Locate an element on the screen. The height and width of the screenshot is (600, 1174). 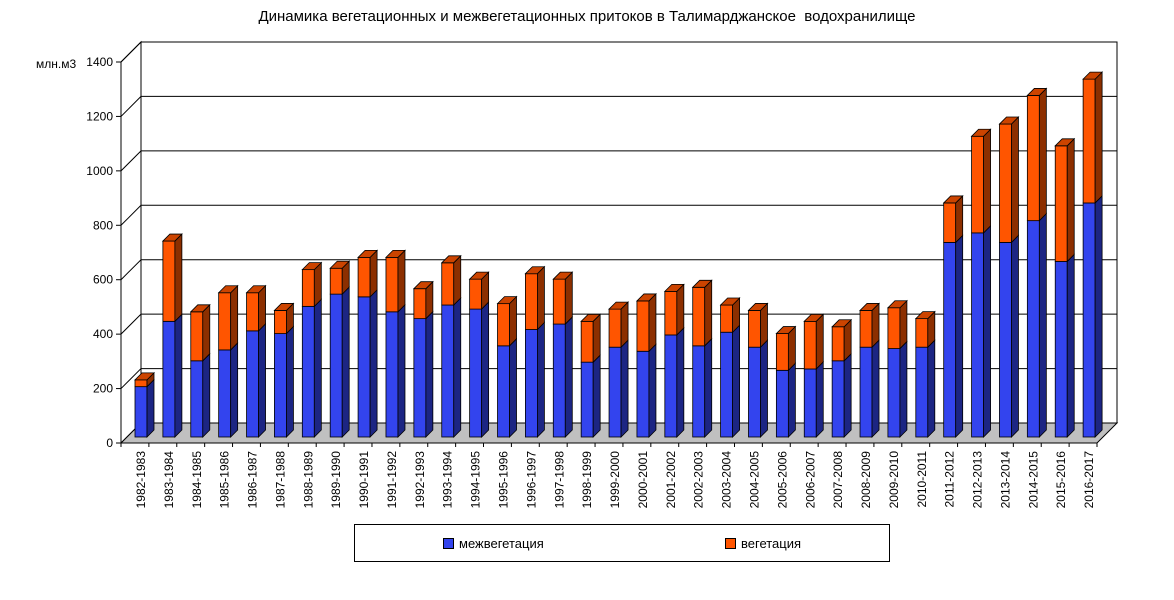
x-tick-label: 1991-1992 is located at coordinates (392, 480).